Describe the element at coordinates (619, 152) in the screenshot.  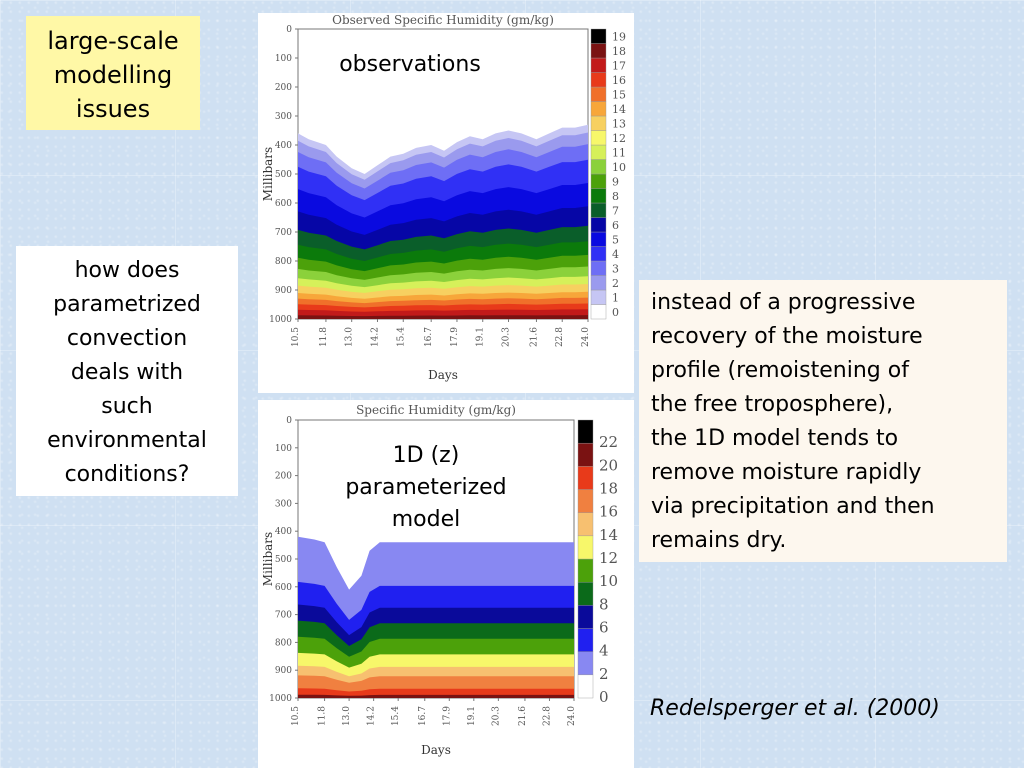
I see `colorbar-label: 11` at that location.